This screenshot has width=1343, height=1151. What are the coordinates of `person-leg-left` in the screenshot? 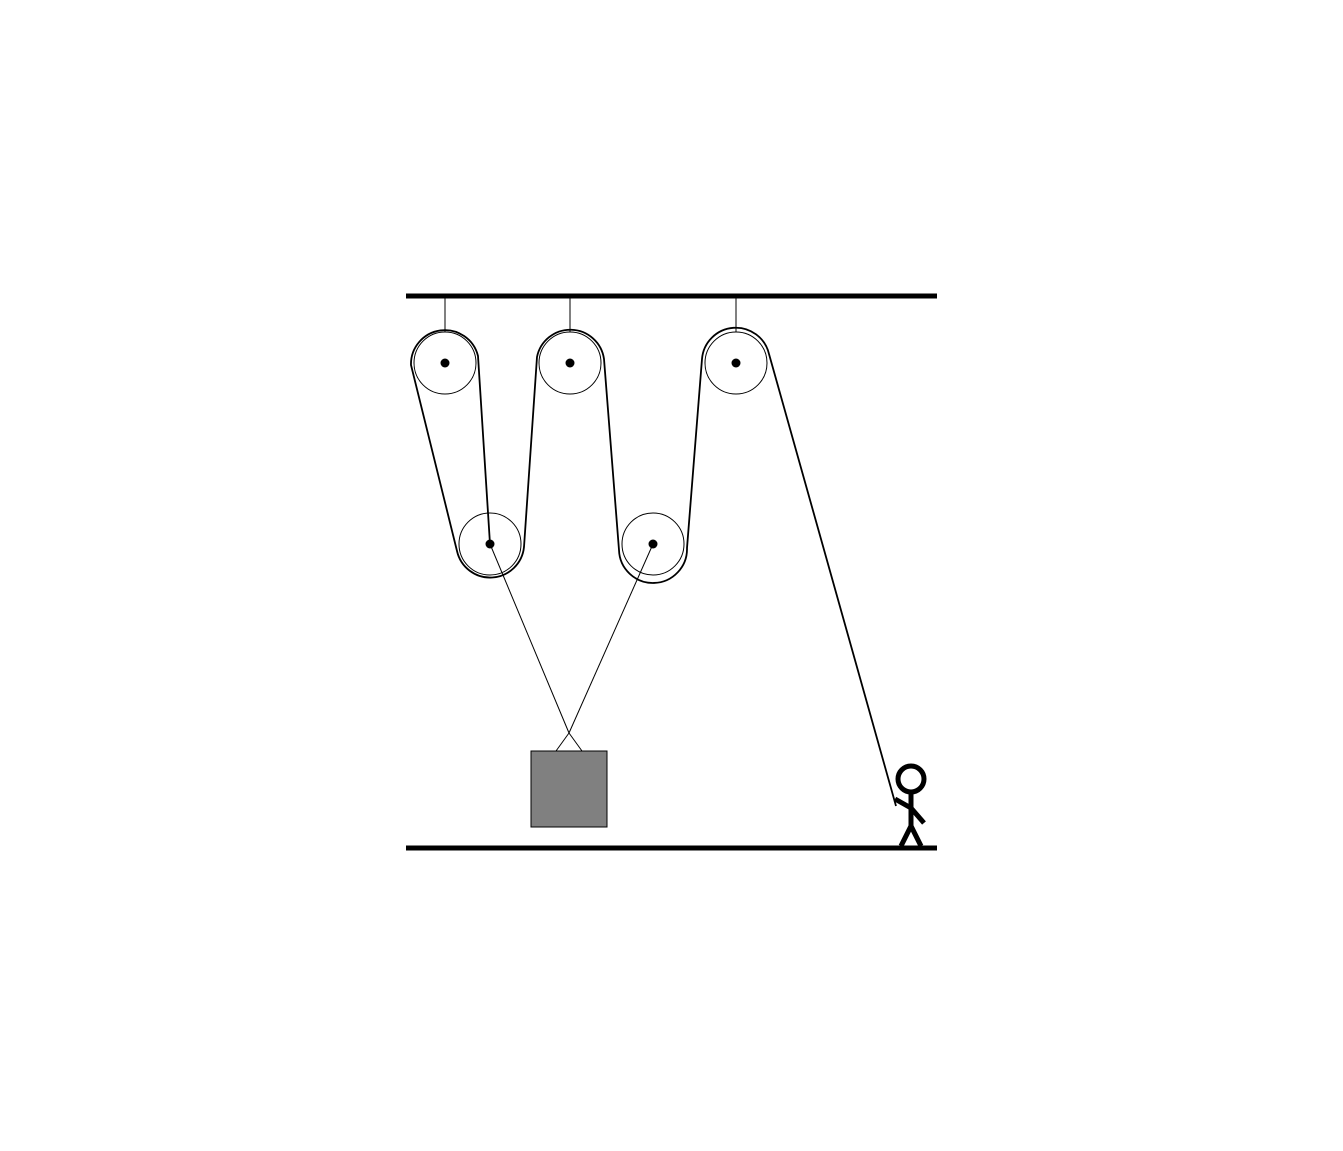 It's located at (906, 836).